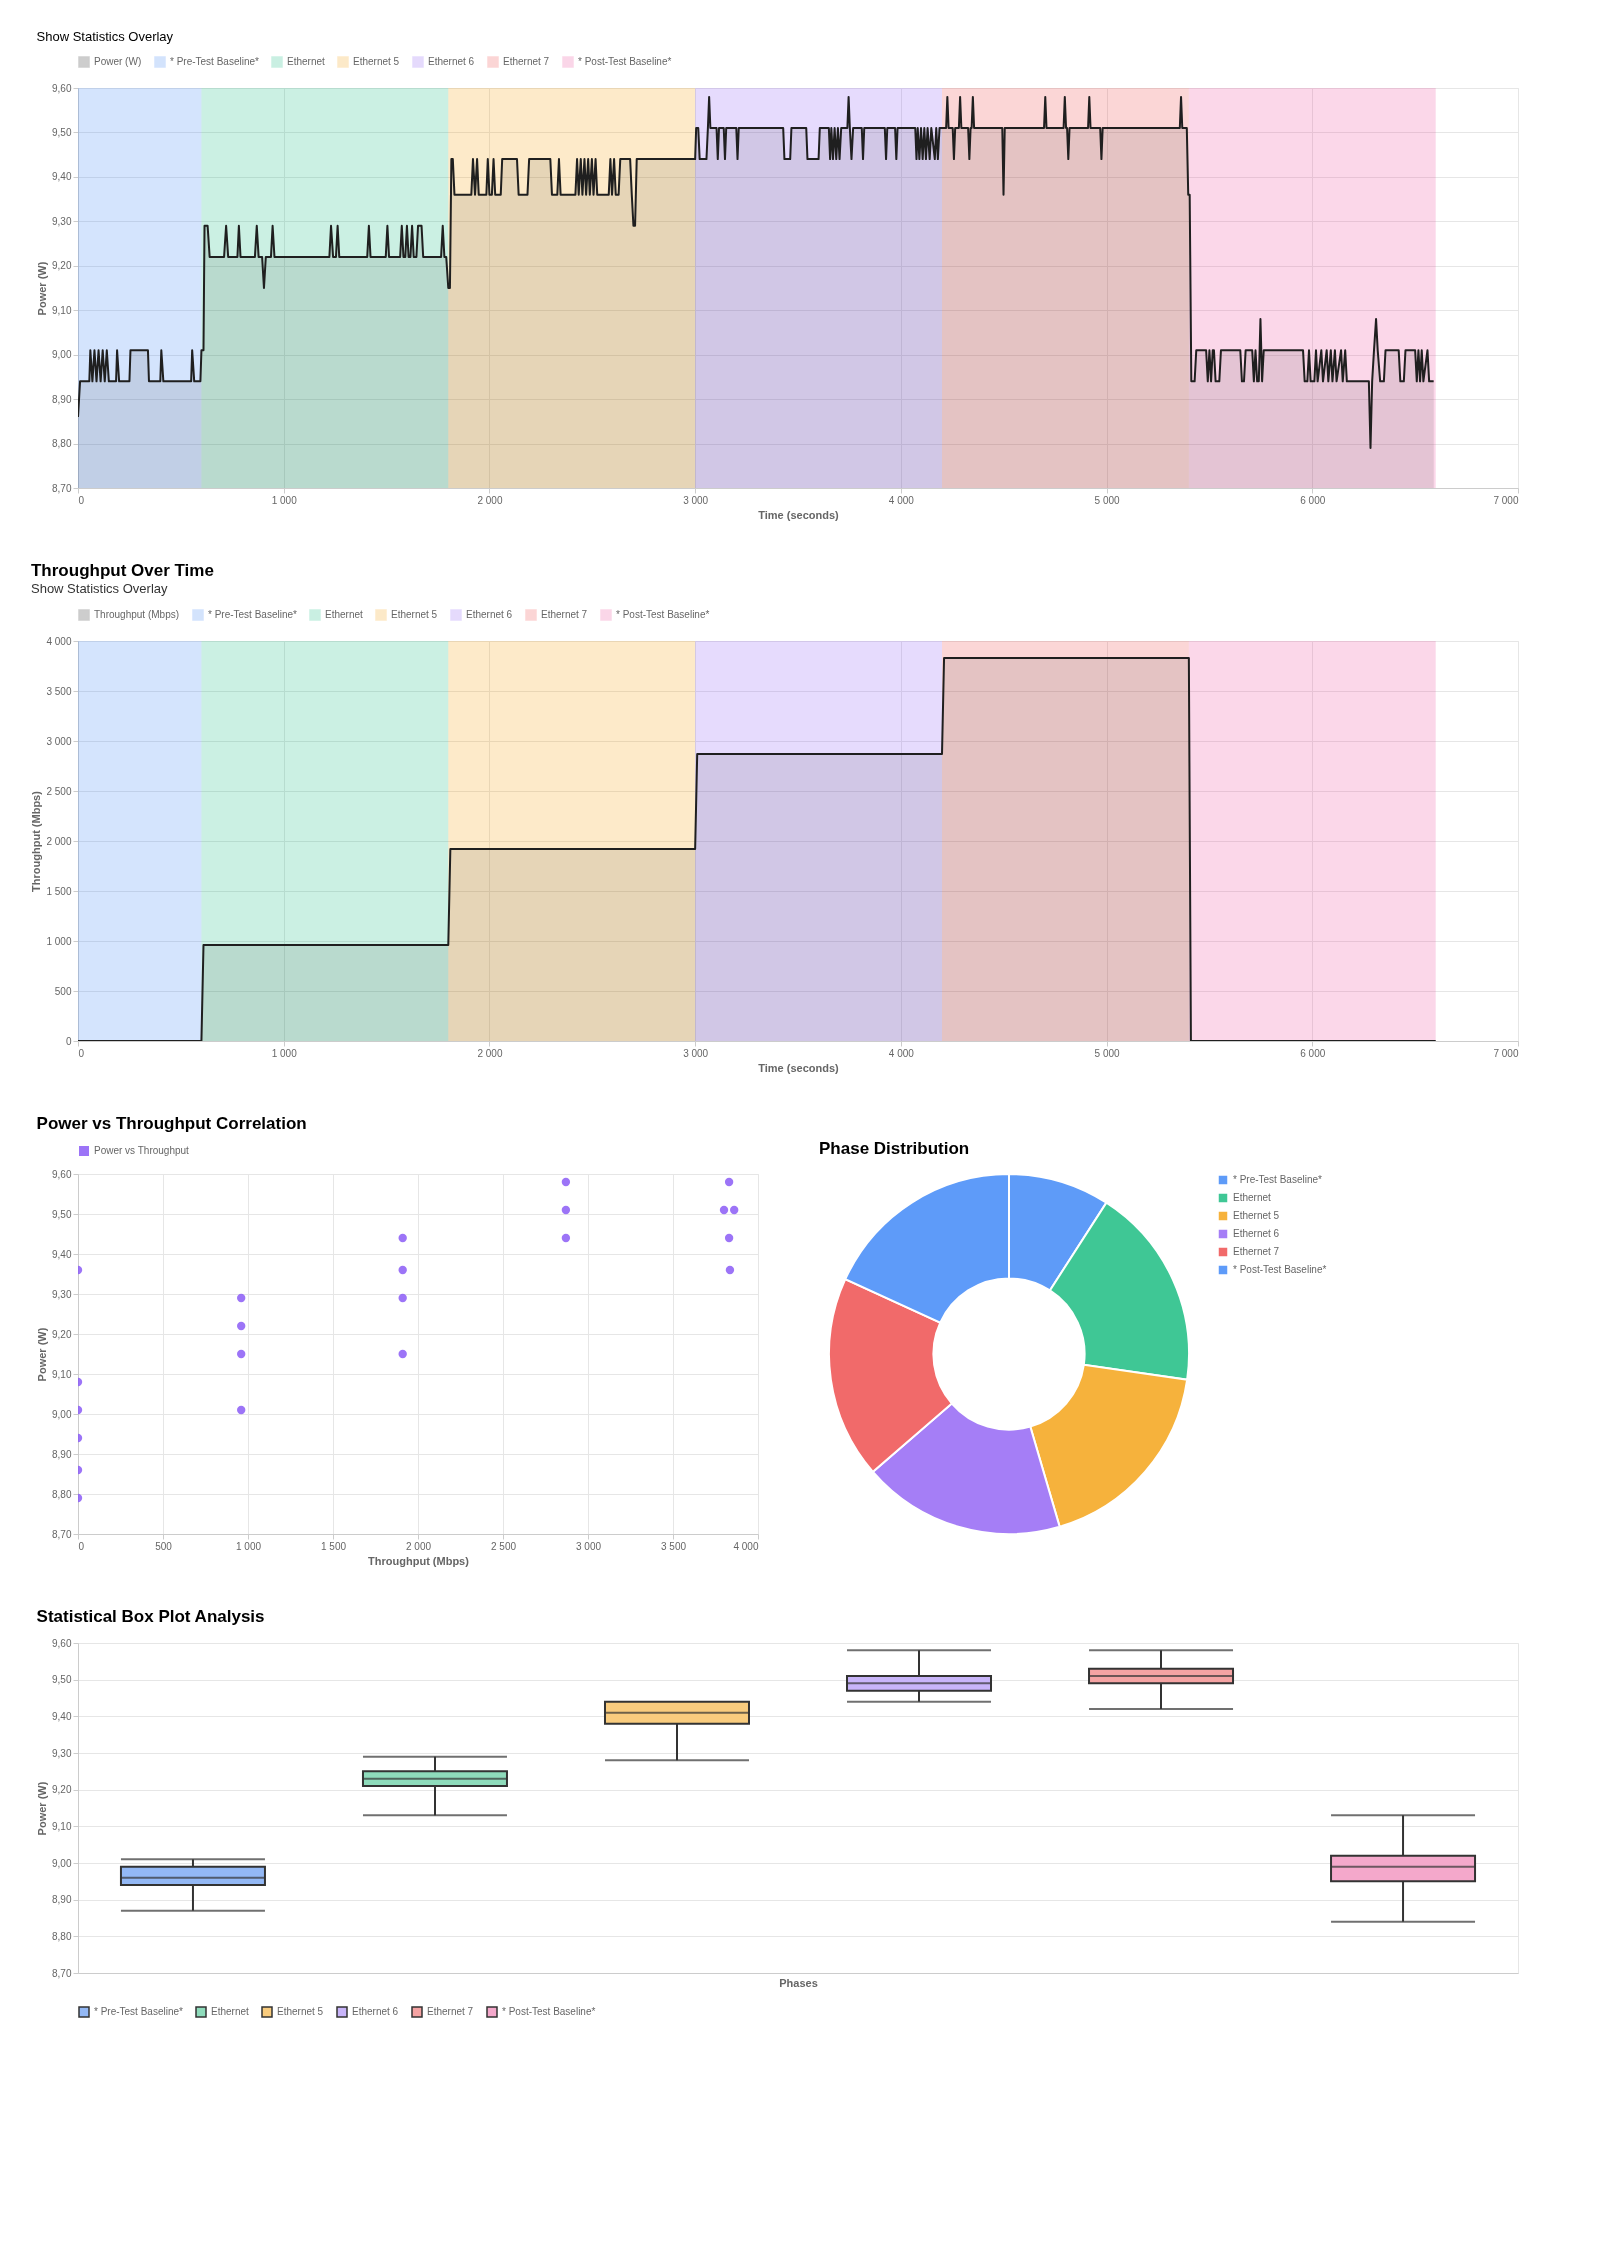 This screenshot has height=2242, width=1600. I want to click on y-tick-label: 2 500, so click(59, 791).